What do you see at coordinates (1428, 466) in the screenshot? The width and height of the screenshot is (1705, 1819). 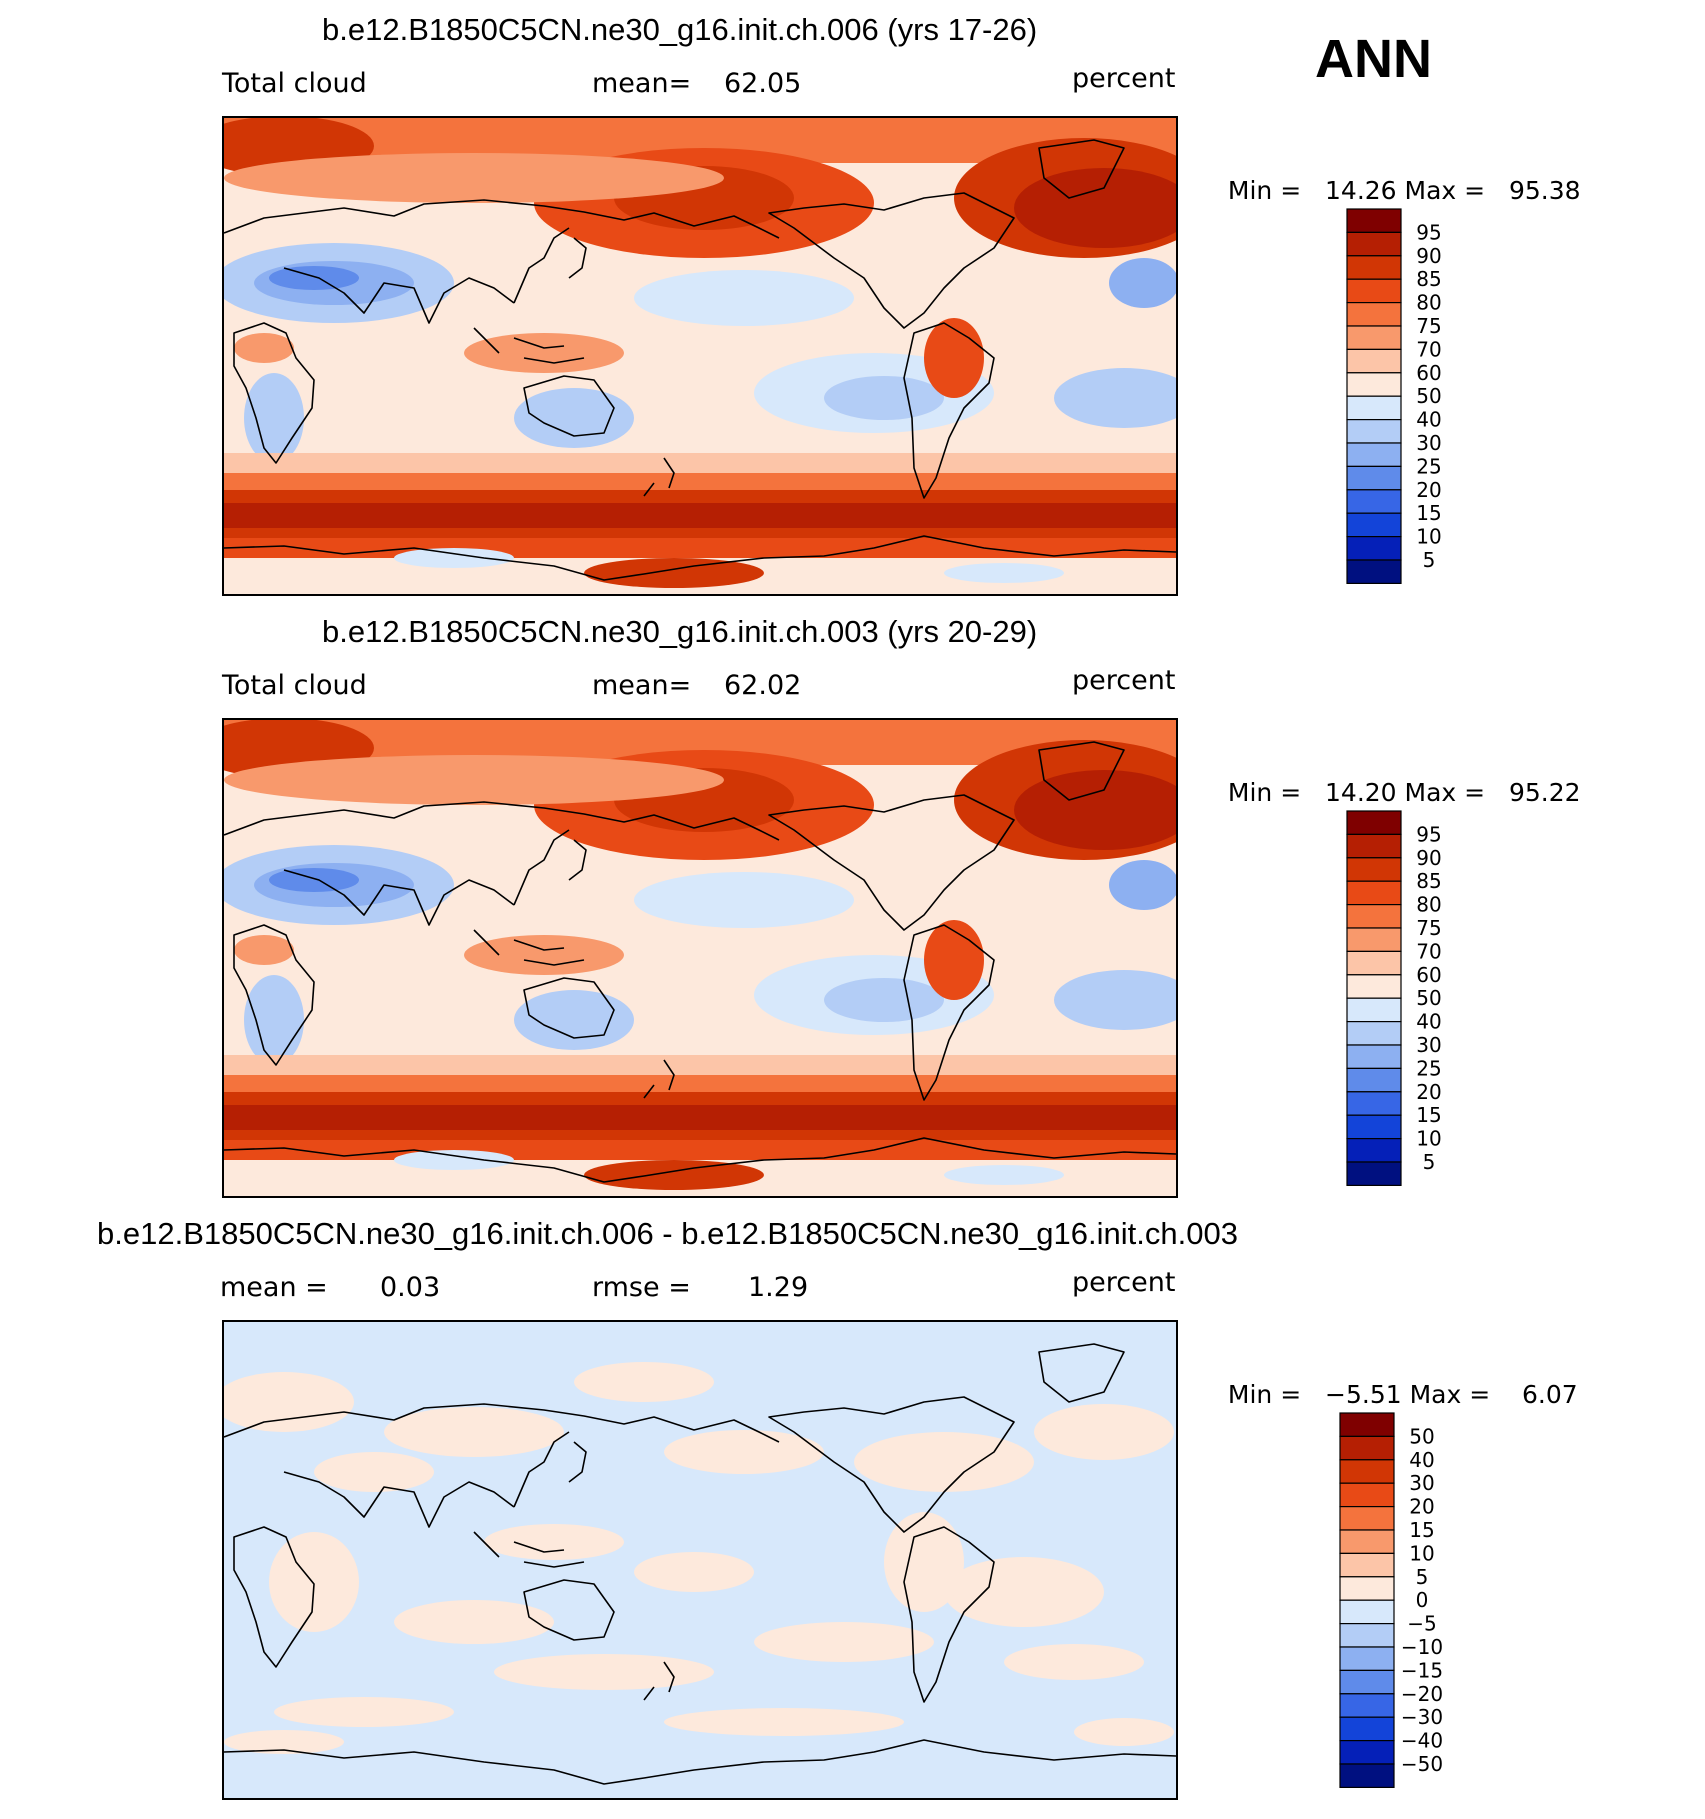 I see `colorbar-tick-label: 25` at bounding box center [1428, 466].